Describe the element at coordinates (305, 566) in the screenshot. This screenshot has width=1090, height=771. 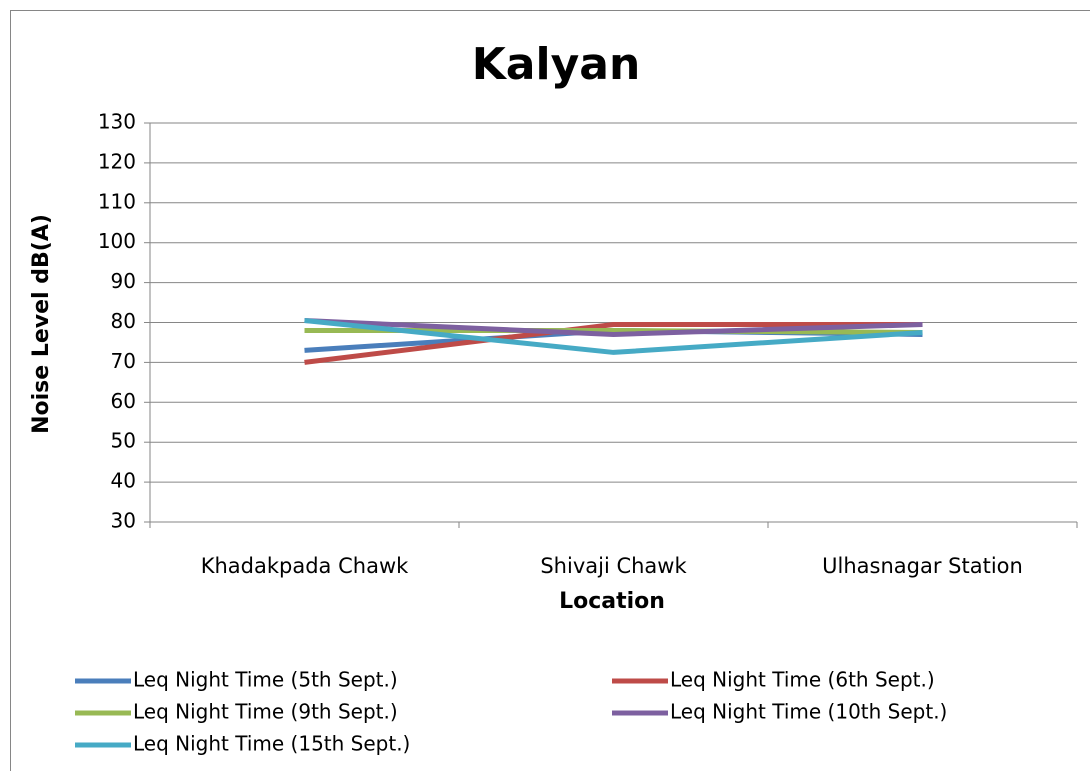
I see `x-tick-label: Khadakpada Chawk` at that location.